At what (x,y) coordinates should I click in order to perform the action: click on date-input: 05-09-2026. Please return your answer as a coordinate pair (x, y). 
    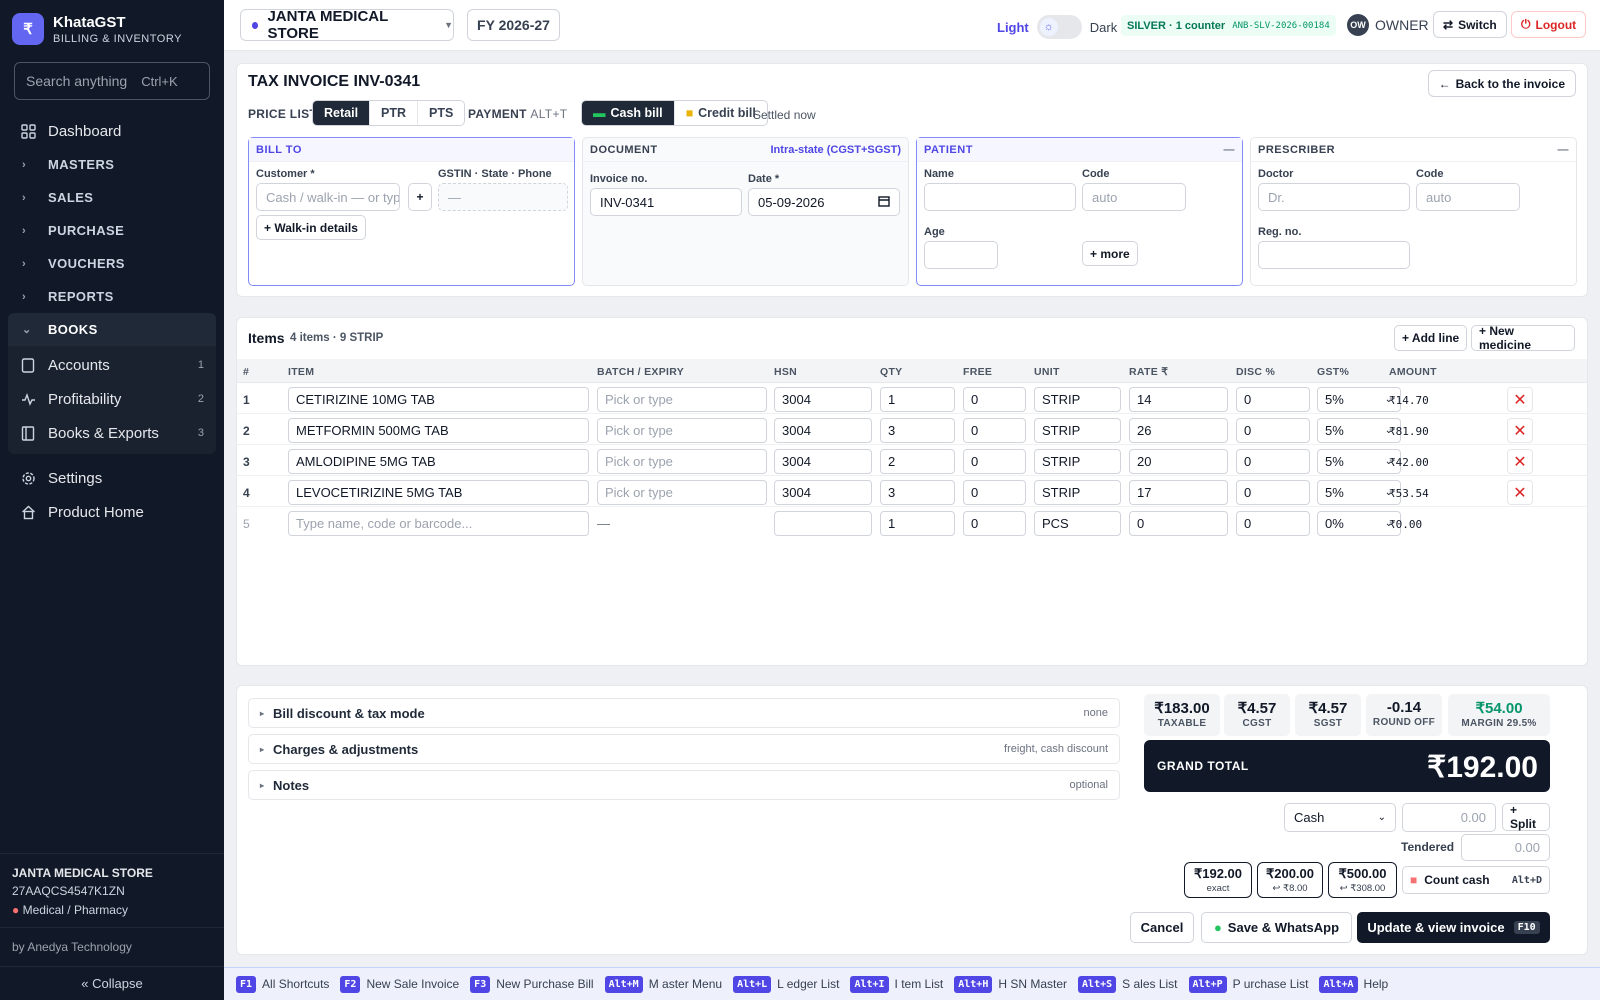
    Looking at the image, I should click on (824, 202).